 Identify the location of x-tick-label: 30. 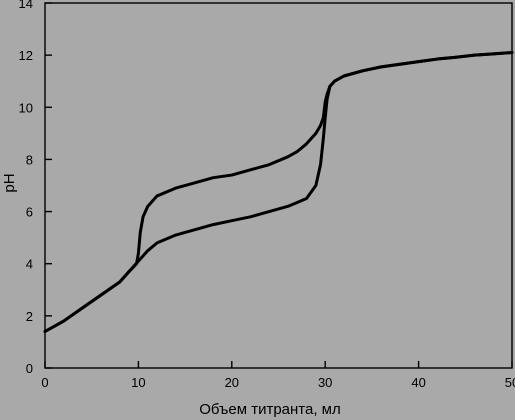
(325, 382).